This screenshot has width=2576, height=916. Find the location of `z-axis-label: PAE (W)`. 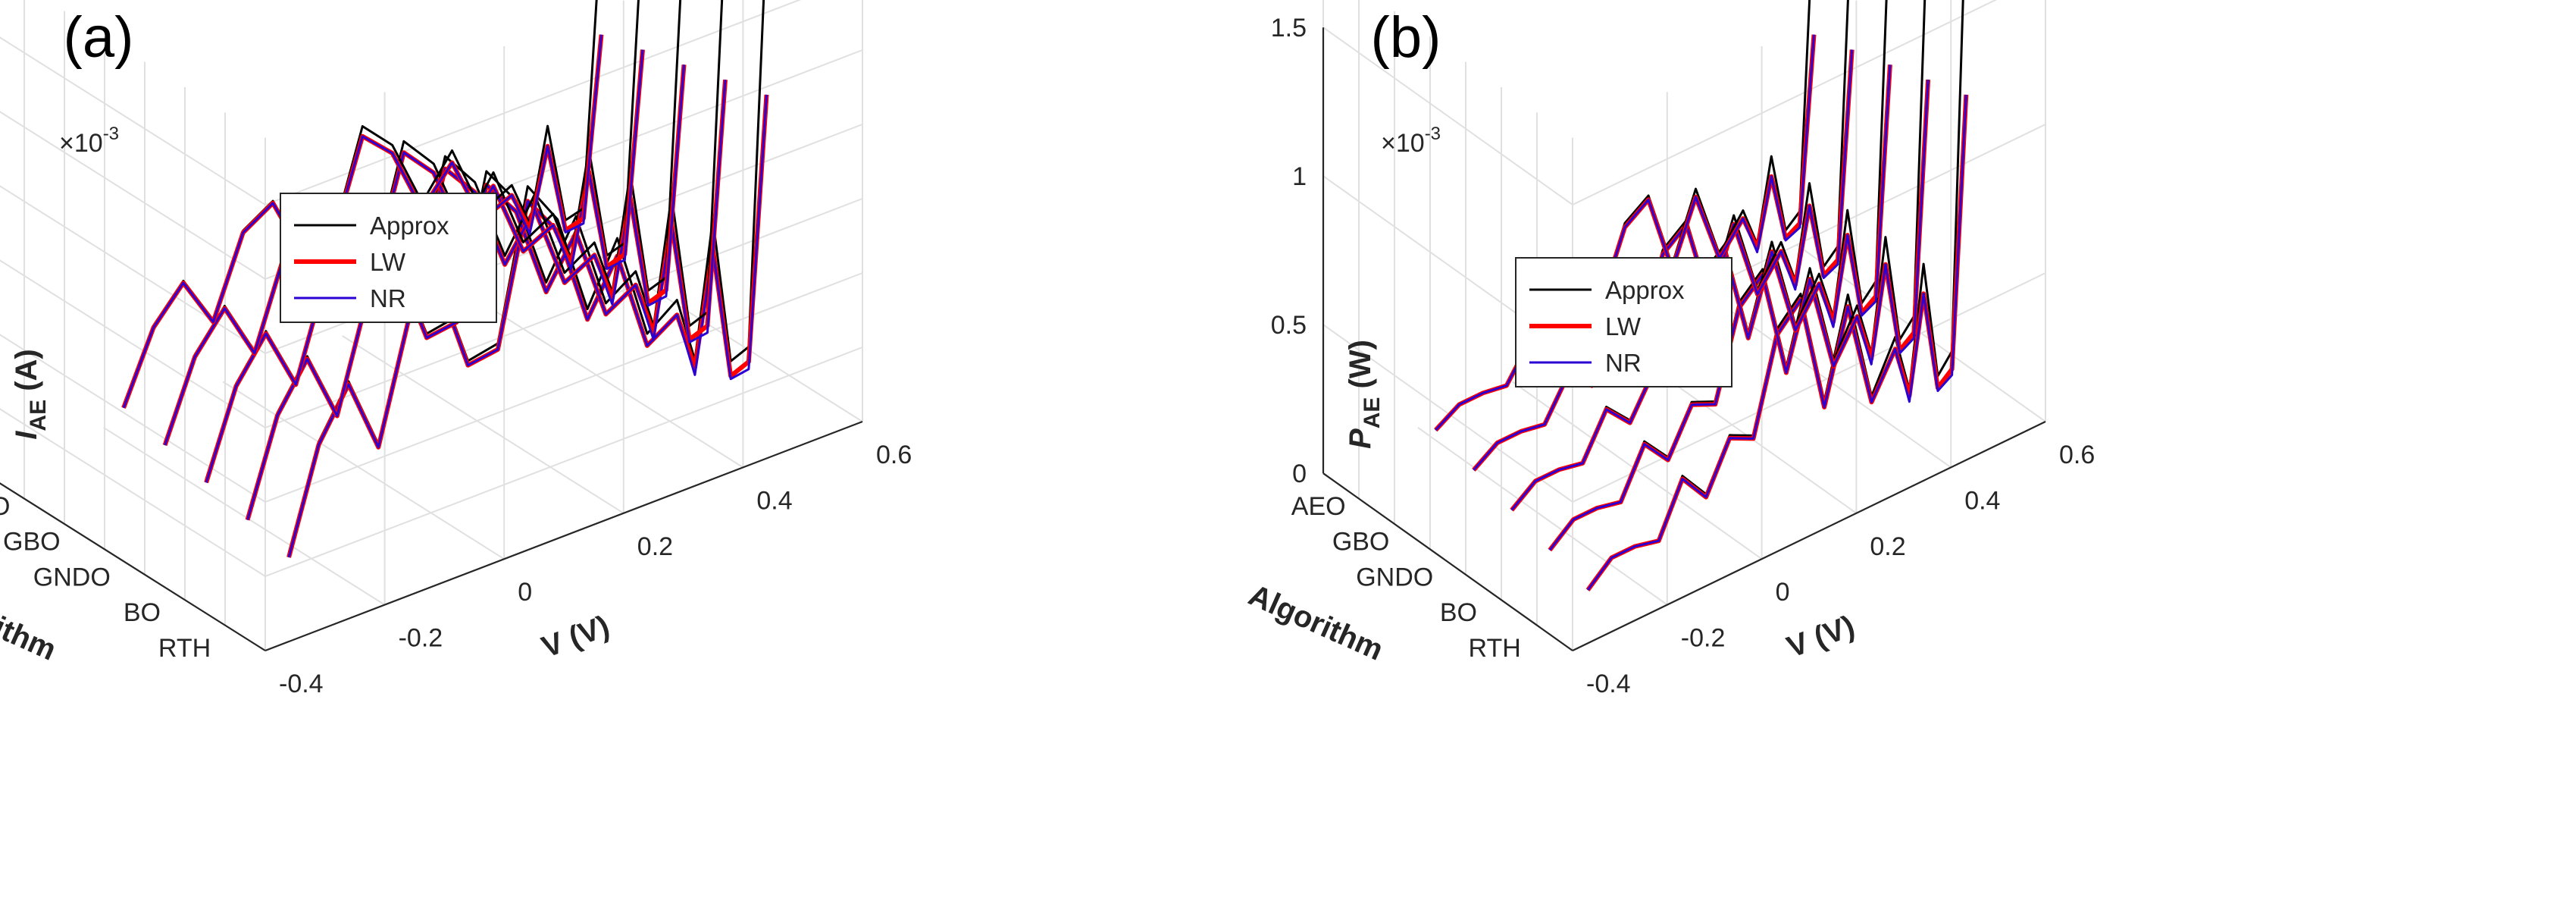

z-axis-label: PAE (W) is located at coordinates (1364, 394).